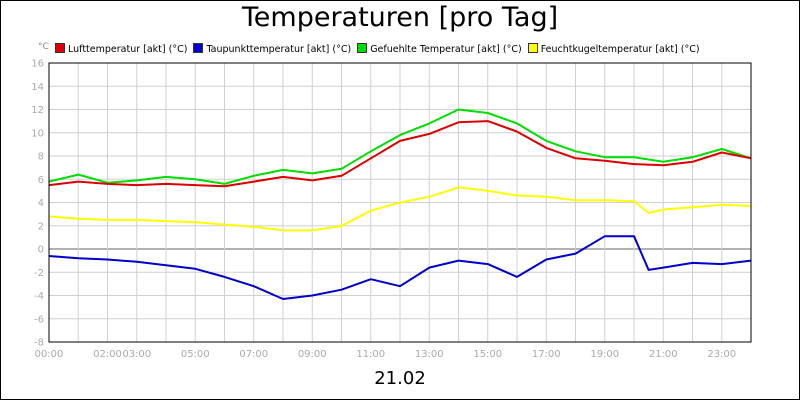 Image resolution: width=800 pixels, height=400 pixels. What do you see at coordinates (400, 17) in the screenshot?
I see `chart-title: Temperaturen [pro Tag]` at bounding box center [400, 17].